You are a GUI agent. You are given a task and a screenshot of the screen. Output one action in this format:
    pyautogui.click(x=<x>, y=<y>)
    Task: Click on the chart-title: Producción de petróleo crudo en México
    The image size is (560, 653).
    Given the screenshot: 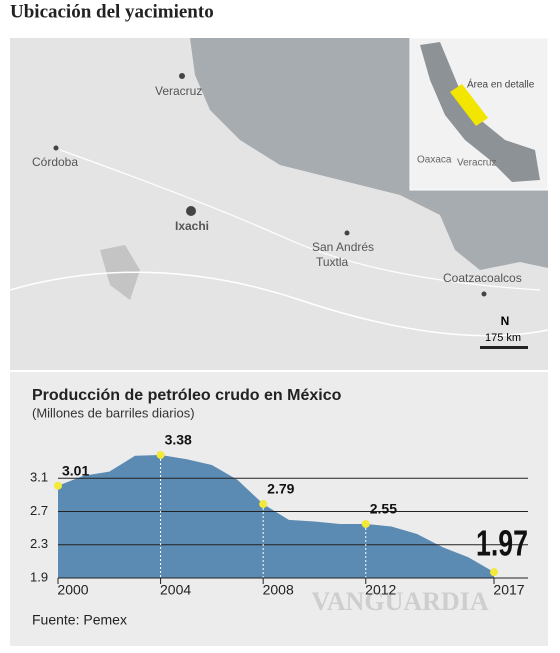 What is the action you would take?
    pyautogui.click(x=187, y=395)
    